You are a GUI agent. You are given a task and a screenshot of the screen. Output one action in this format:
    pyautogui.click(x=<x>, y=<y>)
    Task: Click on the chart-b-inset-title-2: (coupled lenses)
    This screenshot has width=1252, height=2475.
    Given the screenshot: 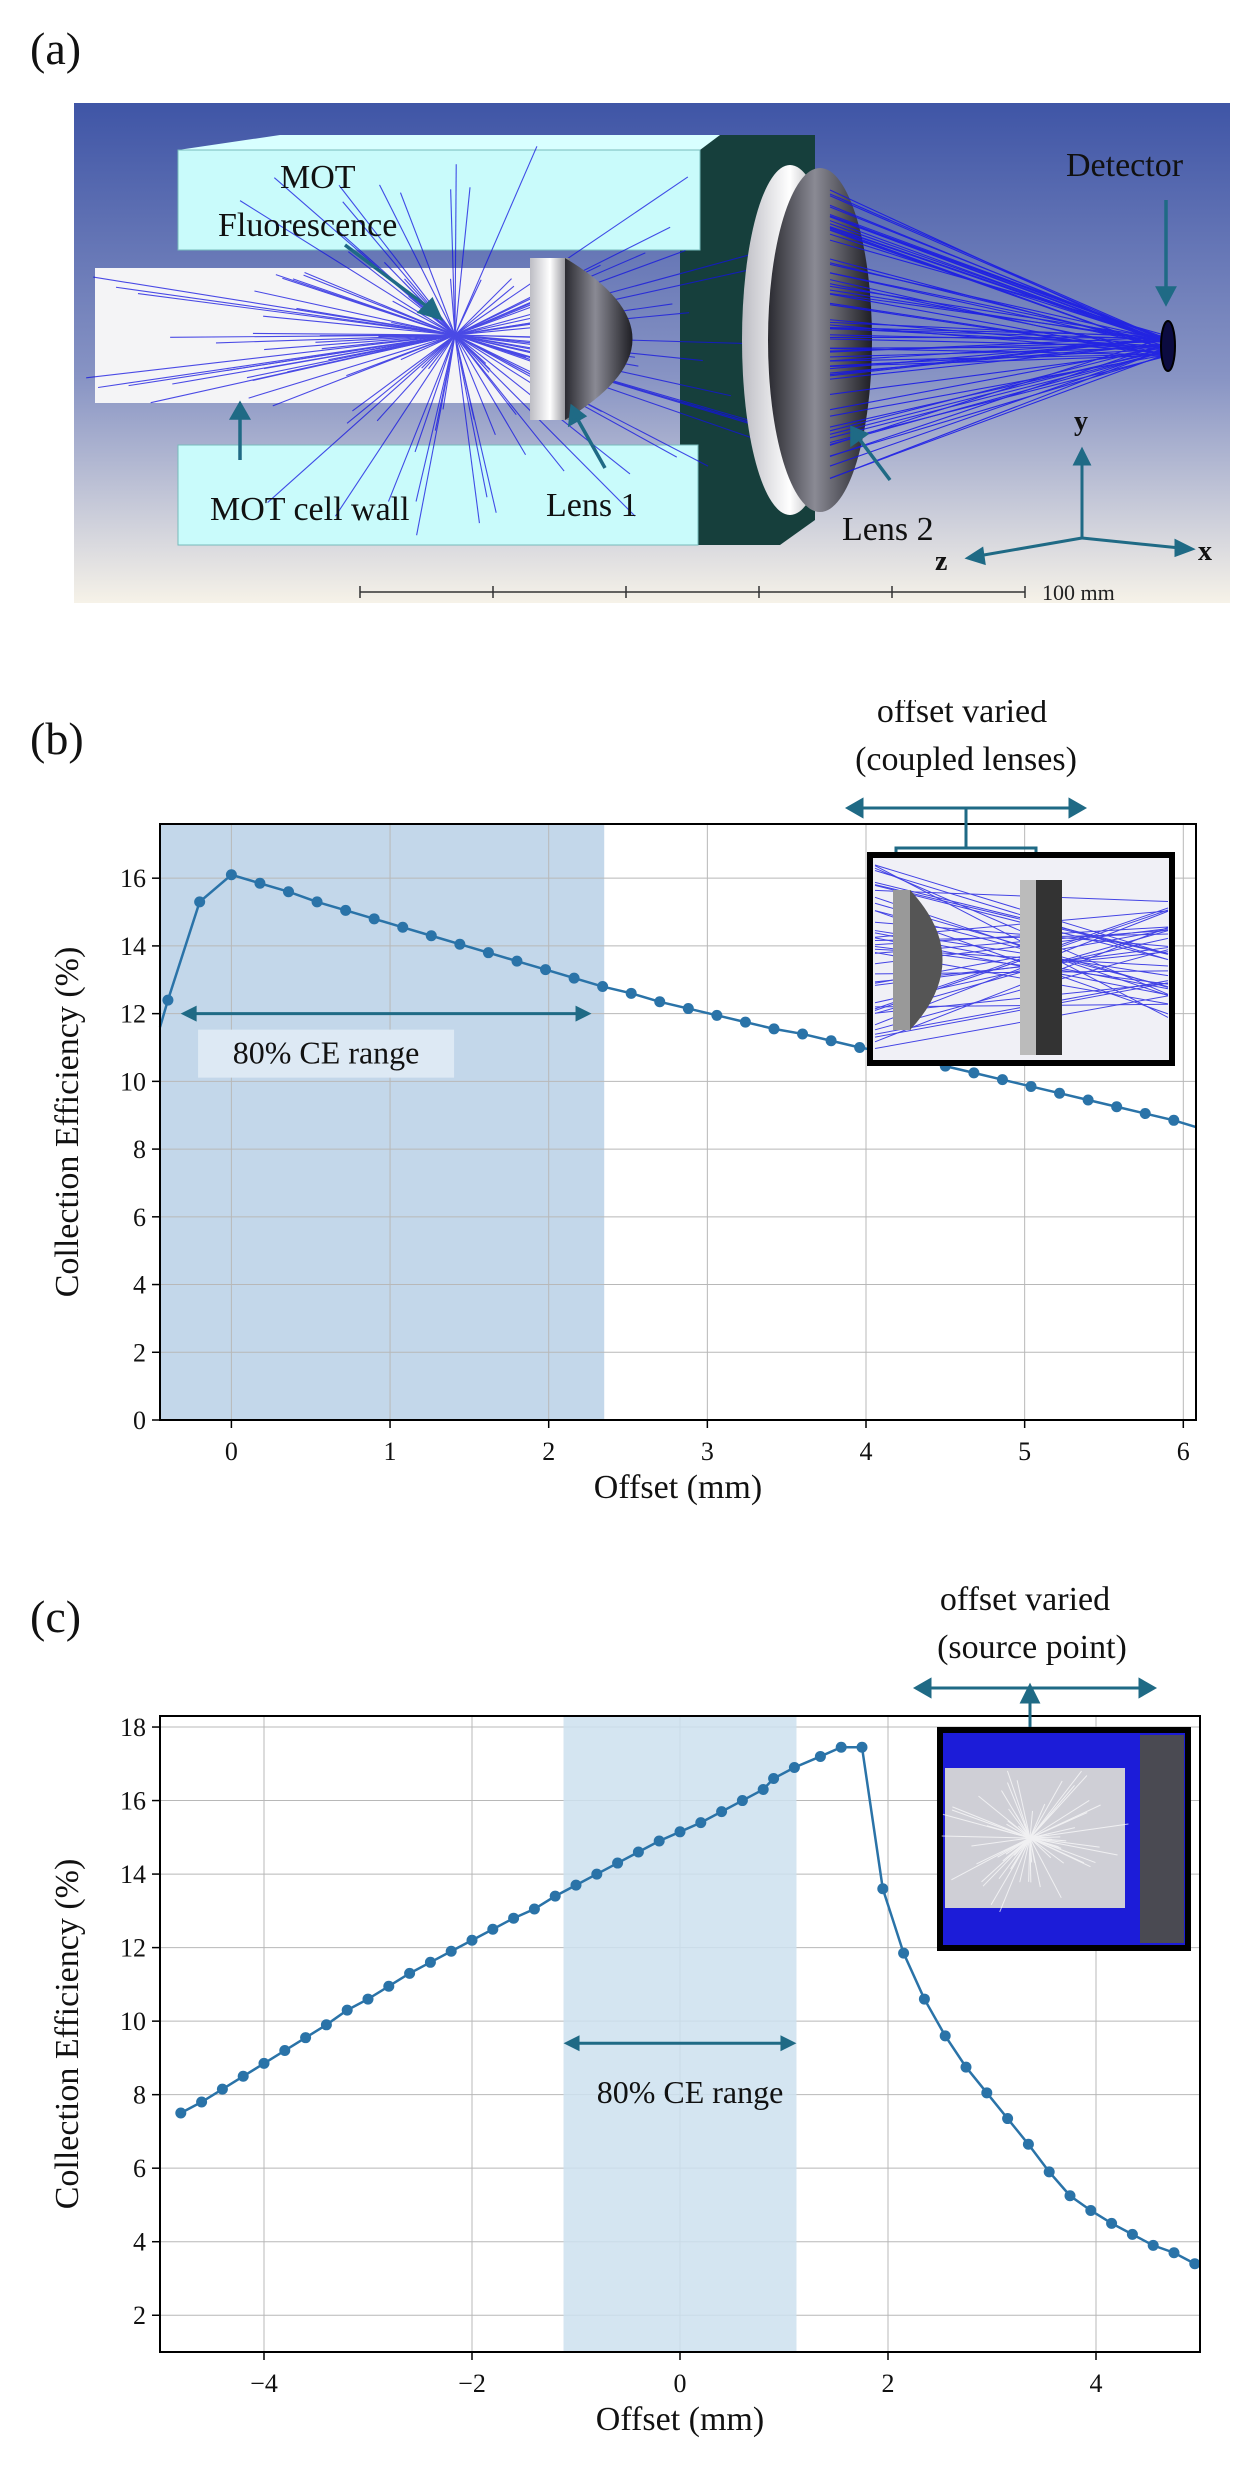 What is the action you would take?
    pyautogui.click(x=966, y=759)
    